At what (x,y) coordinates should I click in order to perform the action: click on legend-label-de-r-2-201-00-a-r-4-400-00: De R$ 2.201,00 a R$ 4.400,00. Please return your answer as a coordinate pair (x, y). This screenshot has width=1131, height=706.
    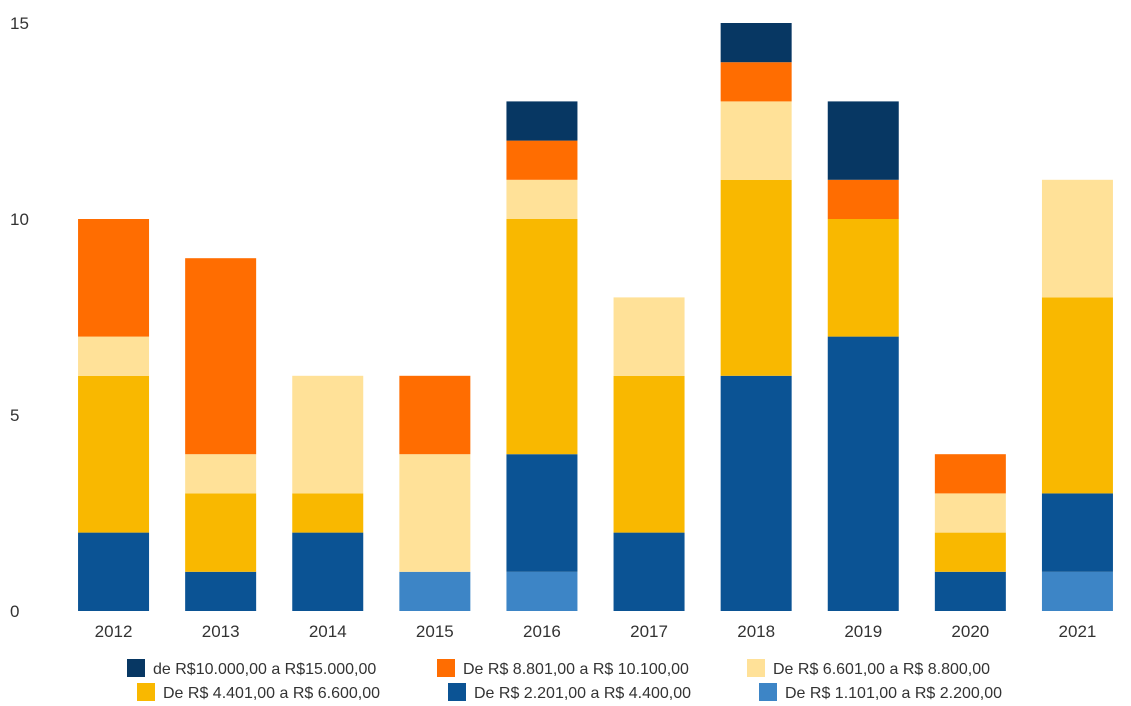
    Looking at the image, I should click on (582, 693).